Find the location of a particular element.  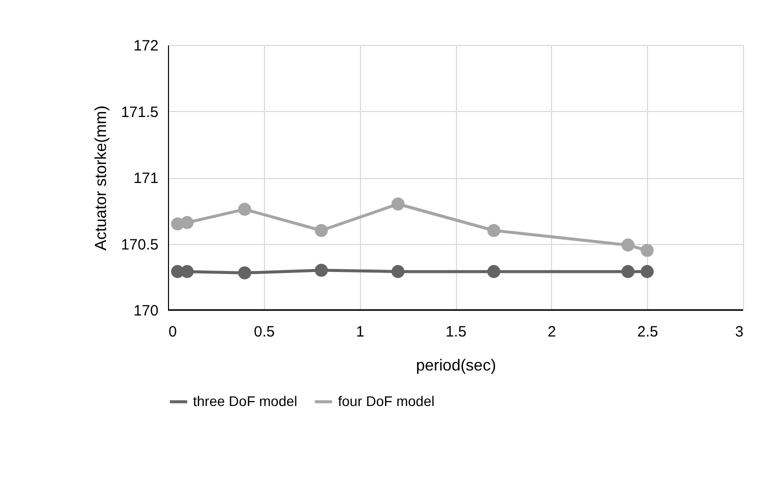

y-tick-label: 170.5 is located at coordinates (139, 245).